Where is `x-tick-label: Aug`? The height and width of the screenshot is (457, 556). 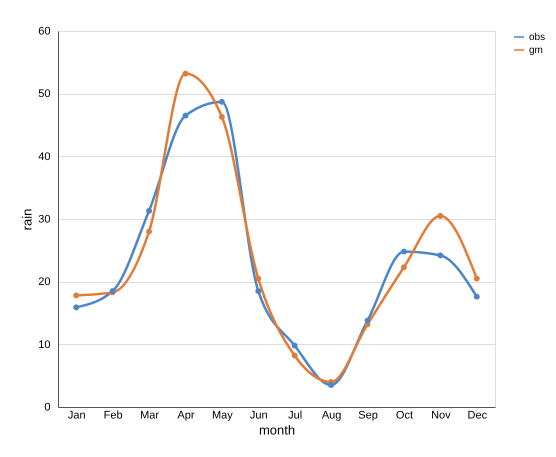
x-tick-label: Aug is located at coordinates (332, 416).